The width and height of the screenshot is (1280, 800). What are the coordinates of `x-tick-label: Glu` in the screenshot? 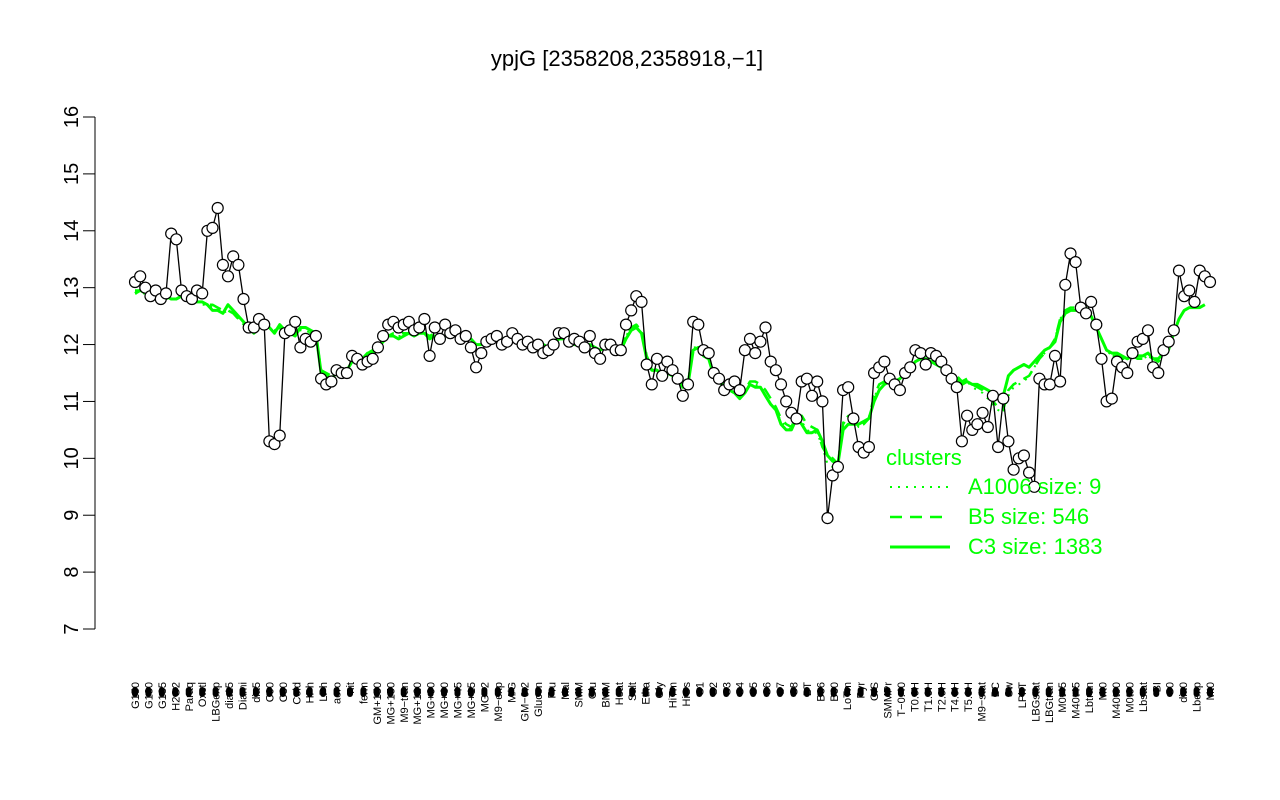 It's located at (593, 690).